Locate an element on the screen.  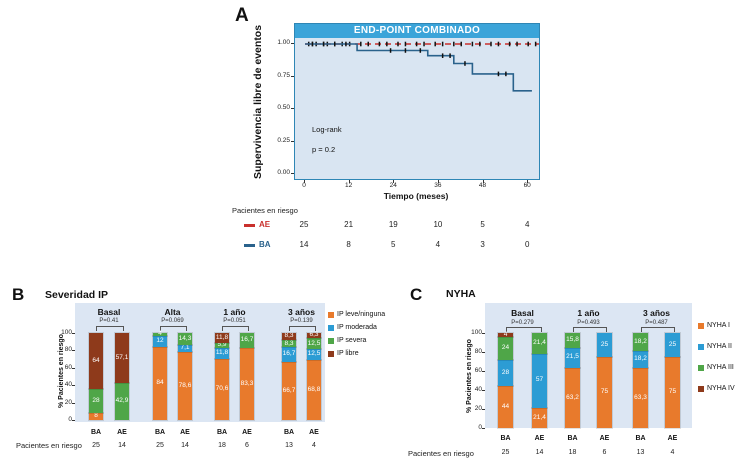
bar-segment-ip-moderada: 16,7 is located at coordinates (289, 354).